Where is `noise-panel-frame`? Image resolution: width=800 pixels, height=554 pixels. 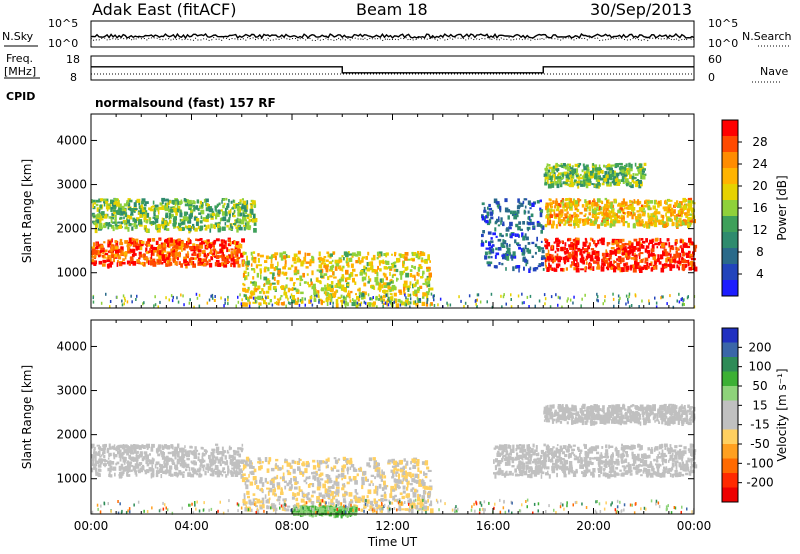 noise-panel-frame is located at coordinates (392, 34).